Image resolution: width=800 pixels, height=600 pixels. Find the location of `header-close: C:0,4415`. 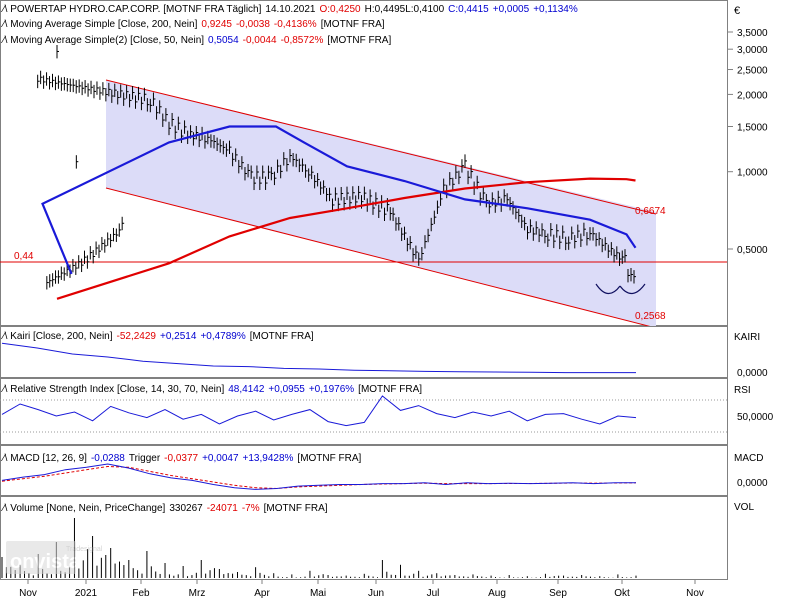

header-close: C:0,4415 is located at coordinates (468, 9).